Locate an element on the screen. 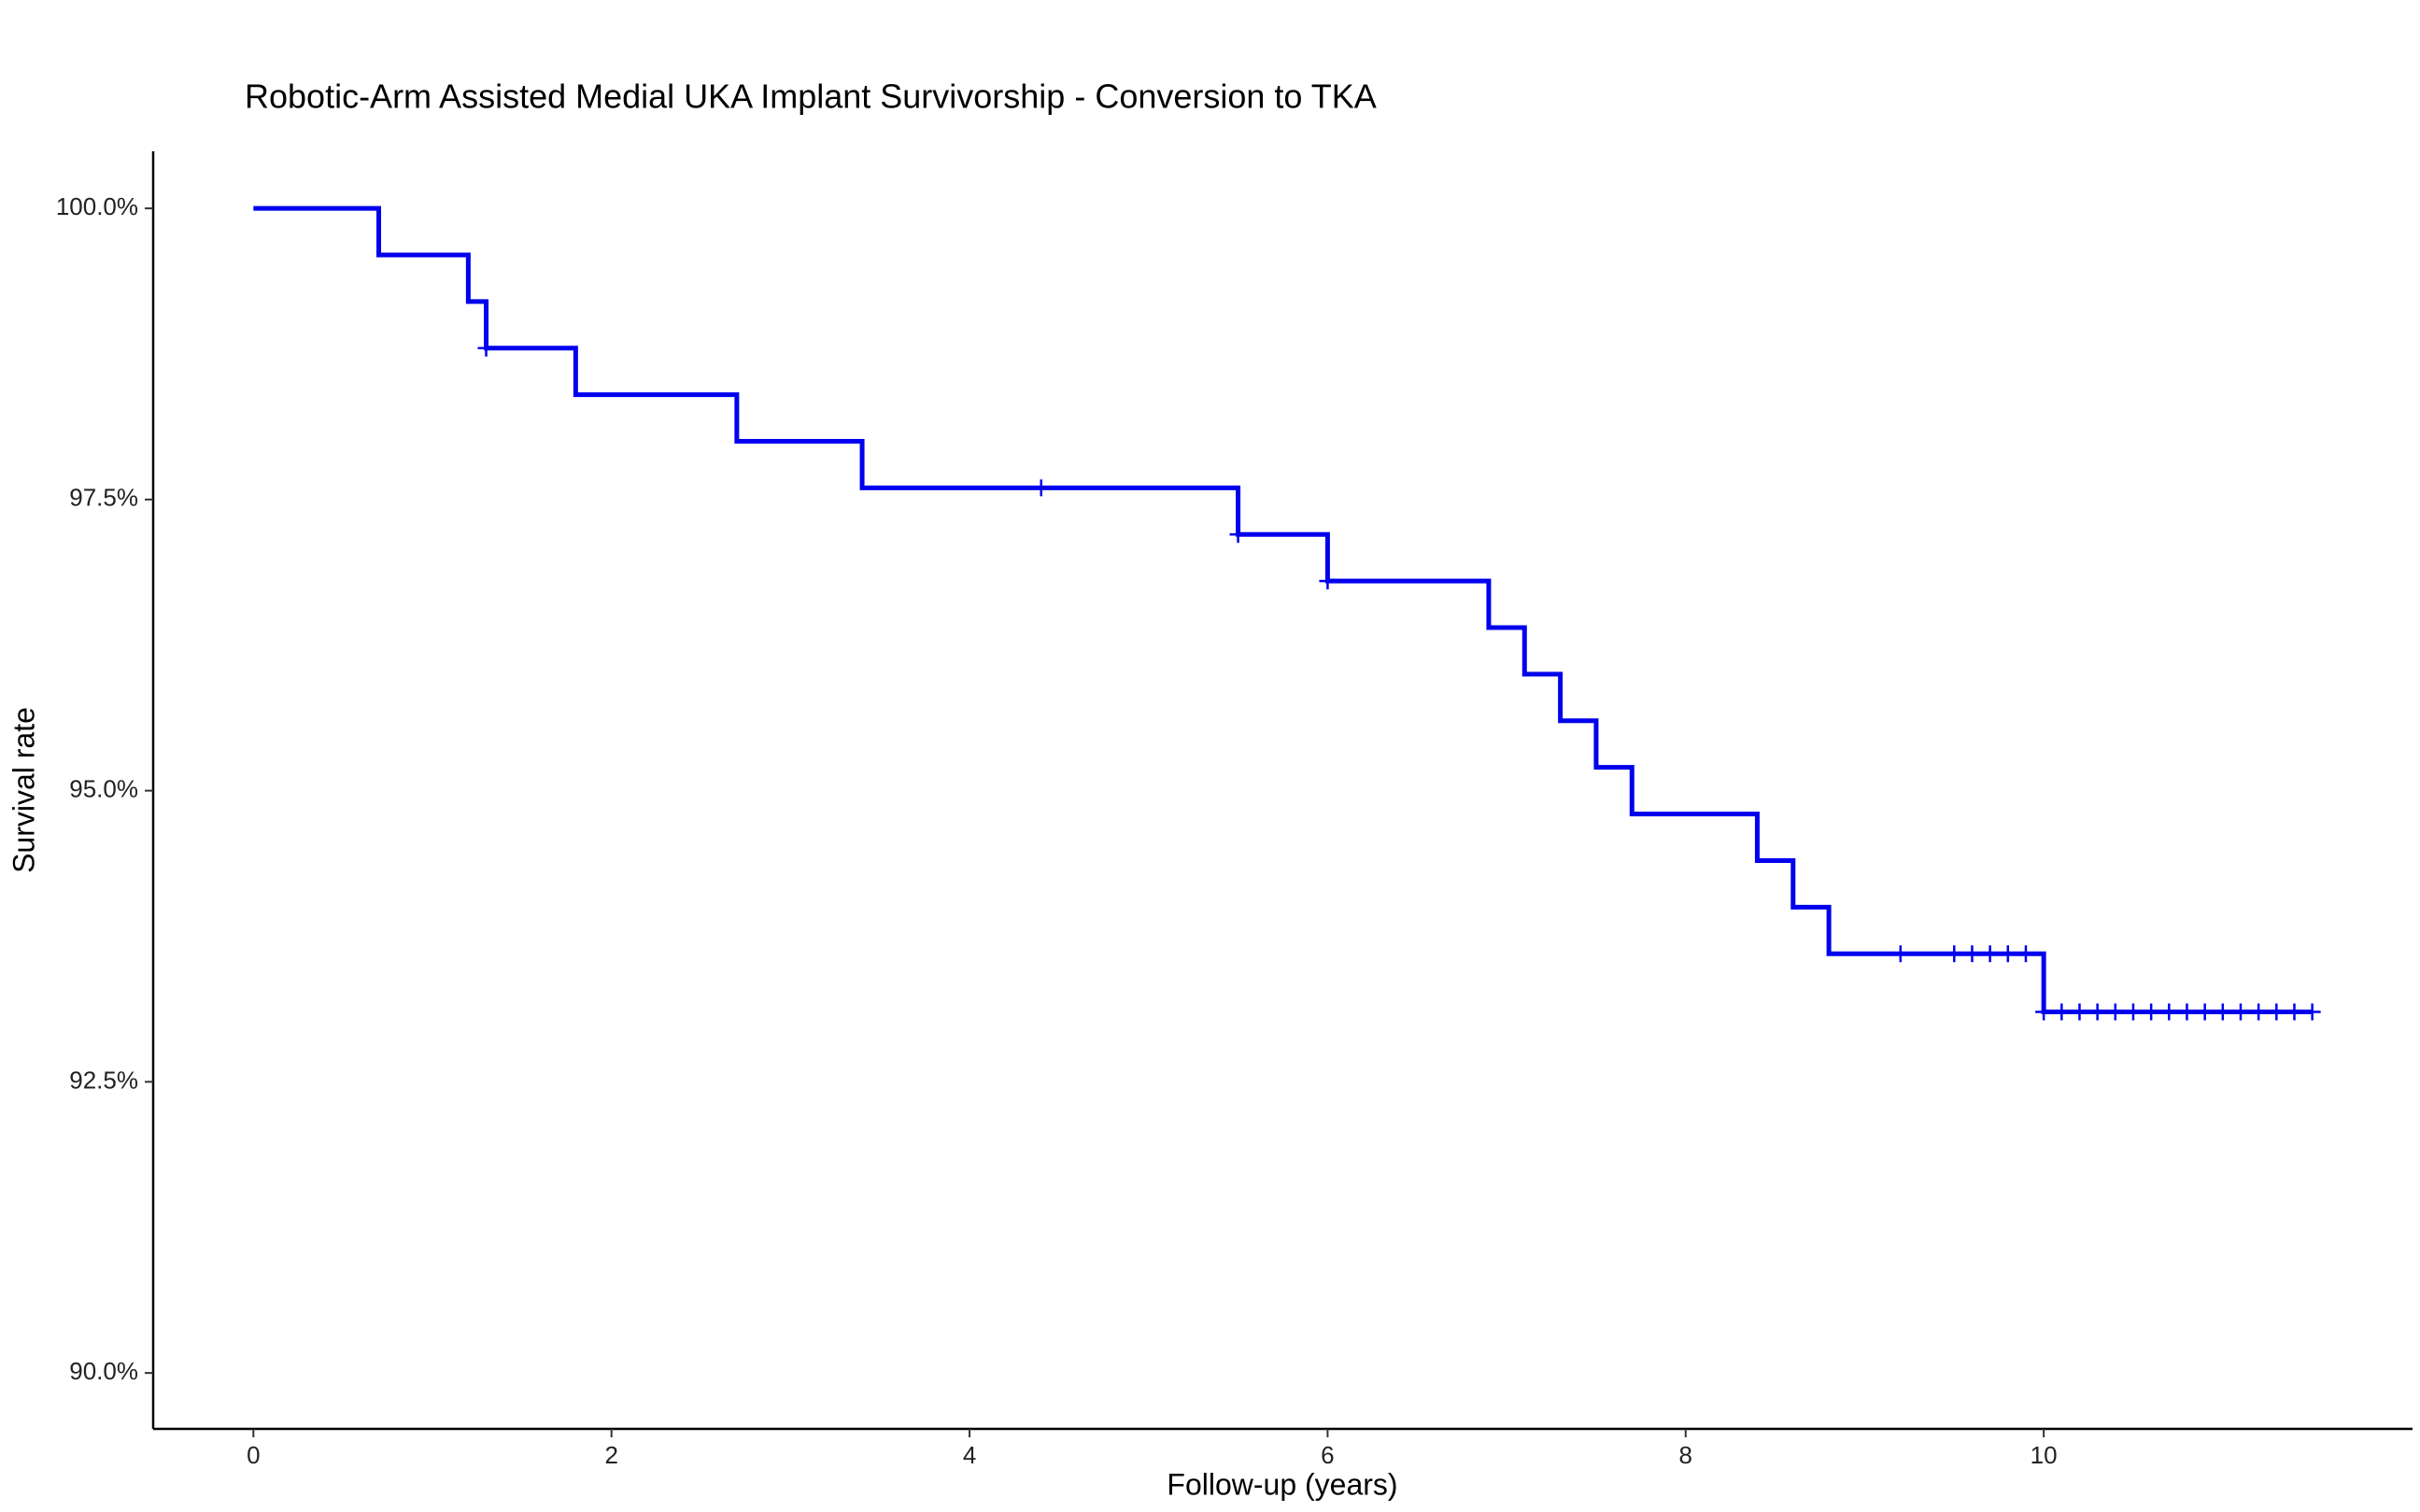 Image resolution: width=2420 pixels, height=1512 pixels. y-axis-title: Survival rate is located at coordinates (24, 790).